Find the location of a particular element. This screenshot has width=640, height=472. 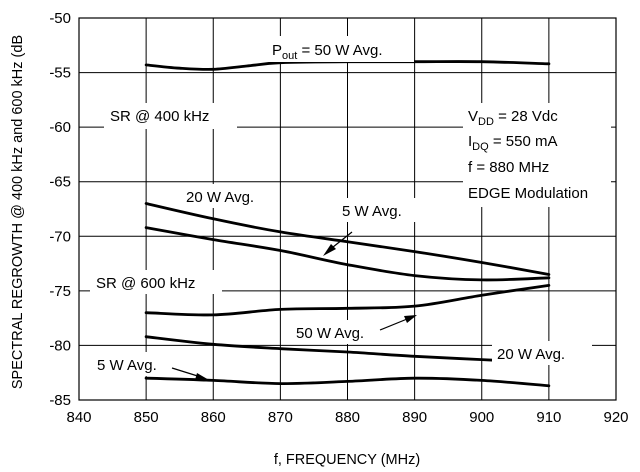

annotation-sr-400: SR @ 400 kHz is located at coordinates (170, 116).